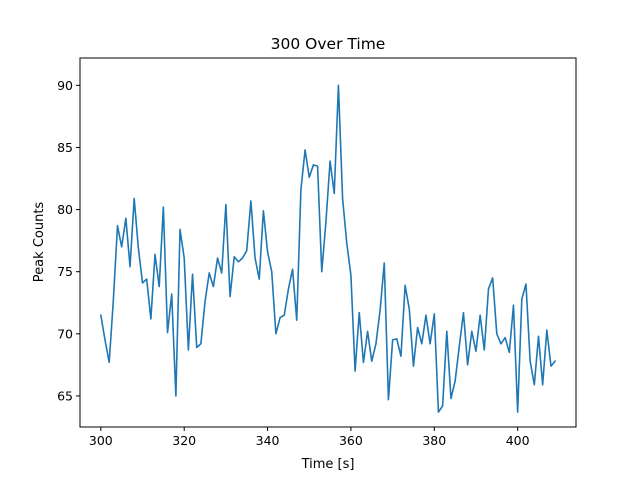  What do you see at coordinates (65, 395) in the screenshot?
I see `y-tick-label: 65` at bounding box center [65, 395].